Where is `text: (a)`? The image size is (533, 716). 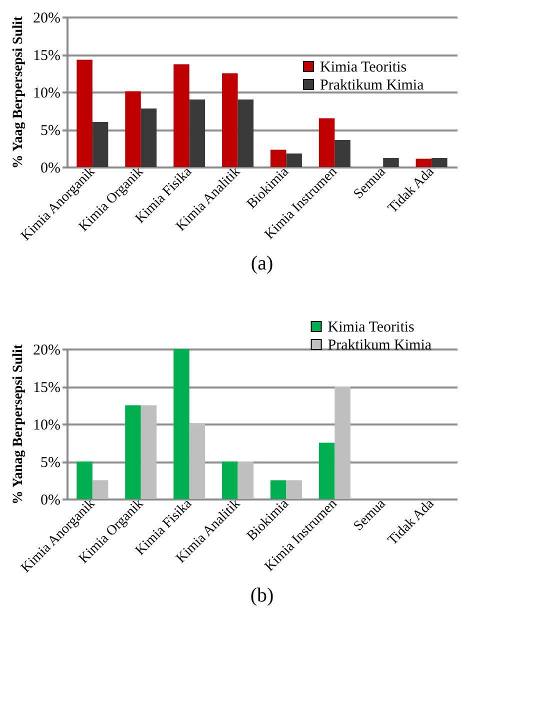
text: (a) is located at coordinates (262, 263).